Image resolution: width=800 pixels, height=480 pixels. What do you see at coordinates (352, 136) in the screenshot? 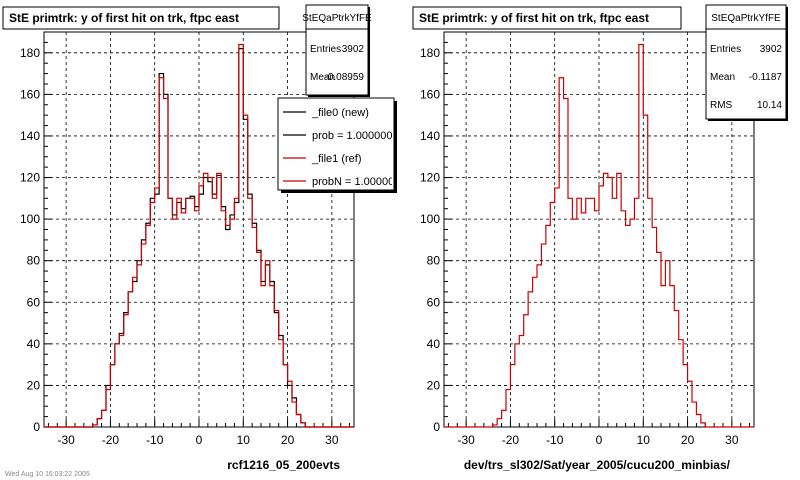
I see `legend-label: prob = 1.000000` at bounding box center [352, 136].